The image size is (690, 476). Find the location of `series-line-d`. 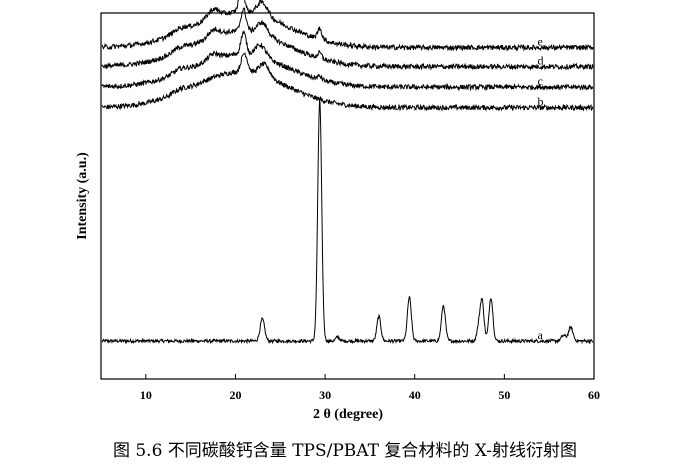

series-line-d is located at coordinates (347, 39).